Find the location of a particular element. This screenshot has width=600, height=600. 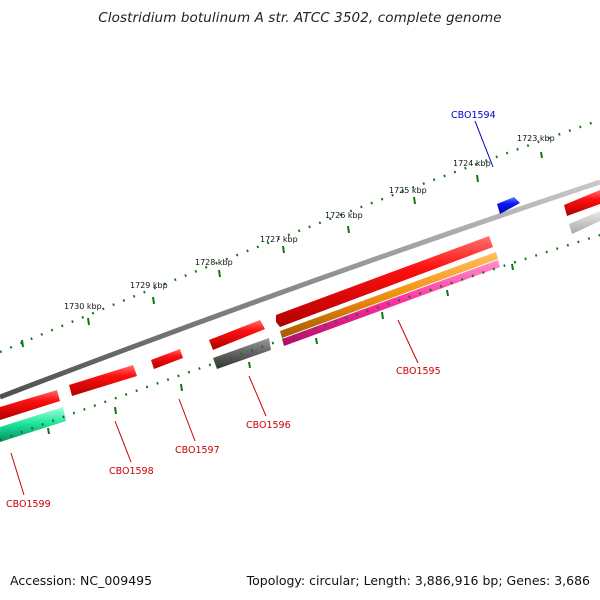

tick-label-1730: 1730 kbp is located at coordinates (83, 306).